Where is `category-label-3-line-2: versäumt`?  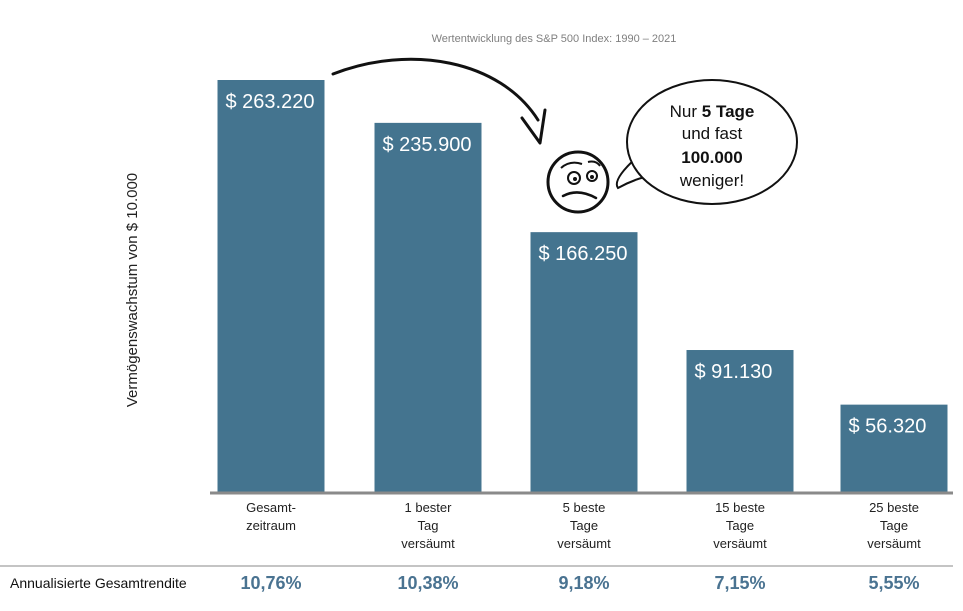
category-label-3-line-2: versäumt is located at coordinates (740, 543).